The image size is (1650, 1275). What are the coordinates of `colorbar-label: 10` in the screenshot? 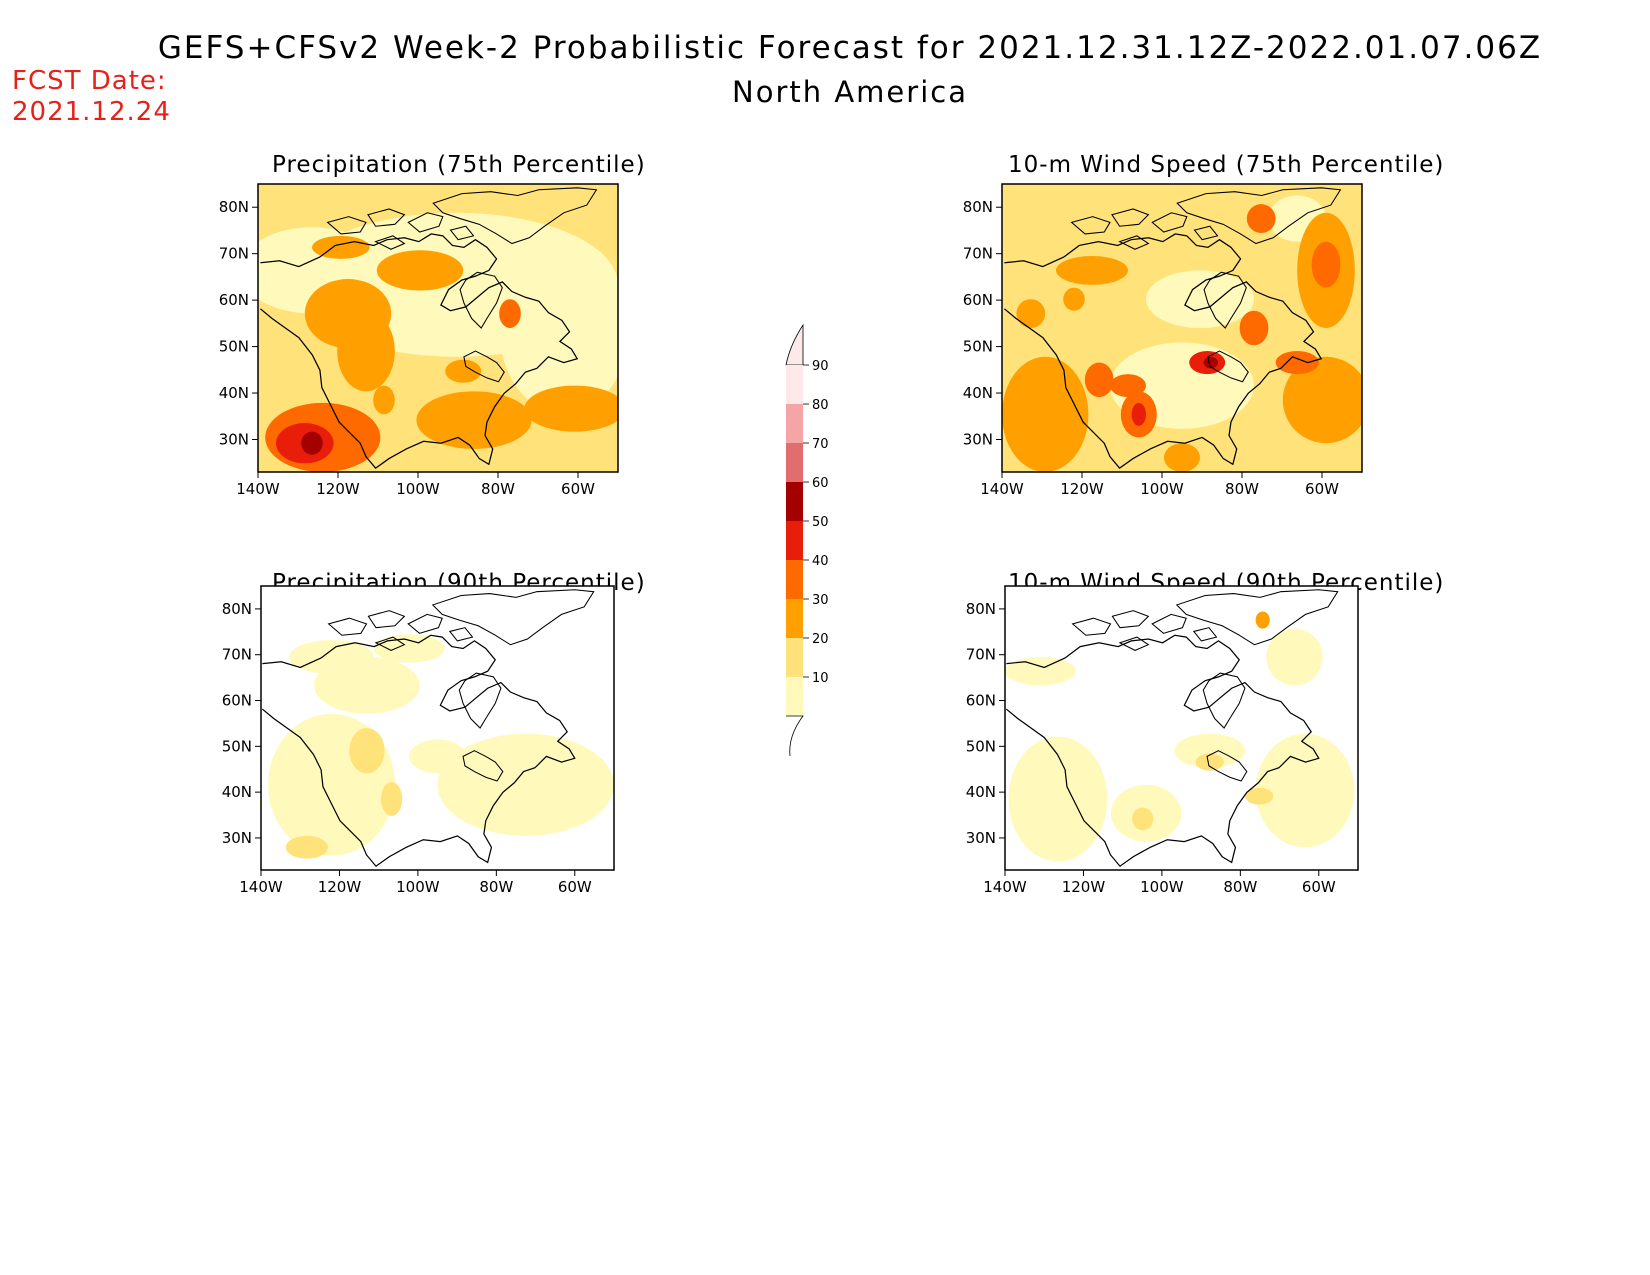 It's located at (820, 678).